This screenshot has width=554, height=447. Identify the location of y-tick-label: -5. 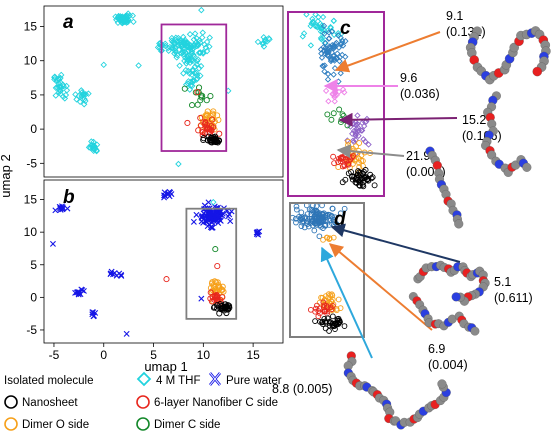
(31, 163).